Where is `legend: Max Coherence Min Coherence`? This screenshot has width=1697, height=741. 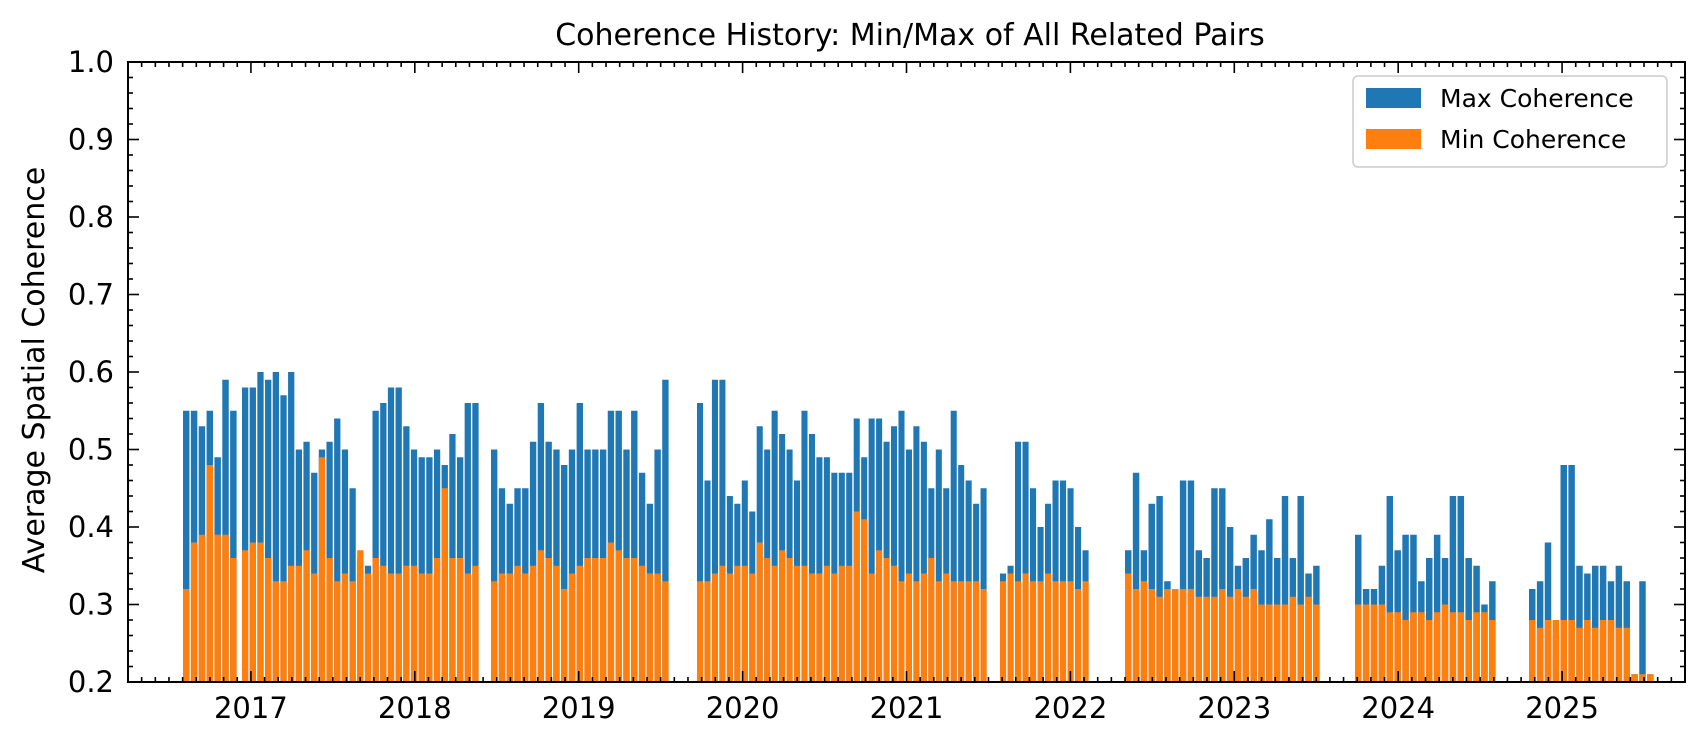 legend: Max Coherence Min Coherence is located at coordinates (1510, 121).